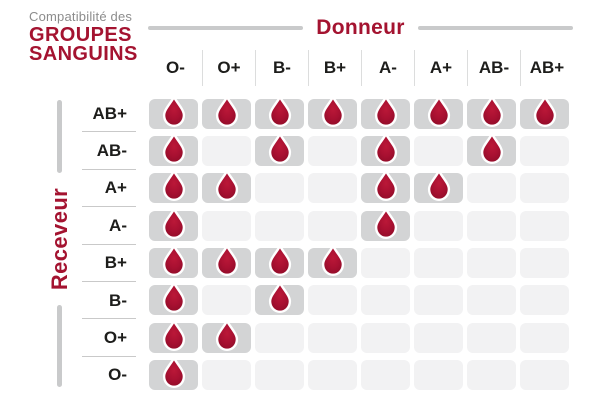  Describe the element at coordinates (59, 346) in the screenshot. I see `receiver-rule-bottom` at that location.